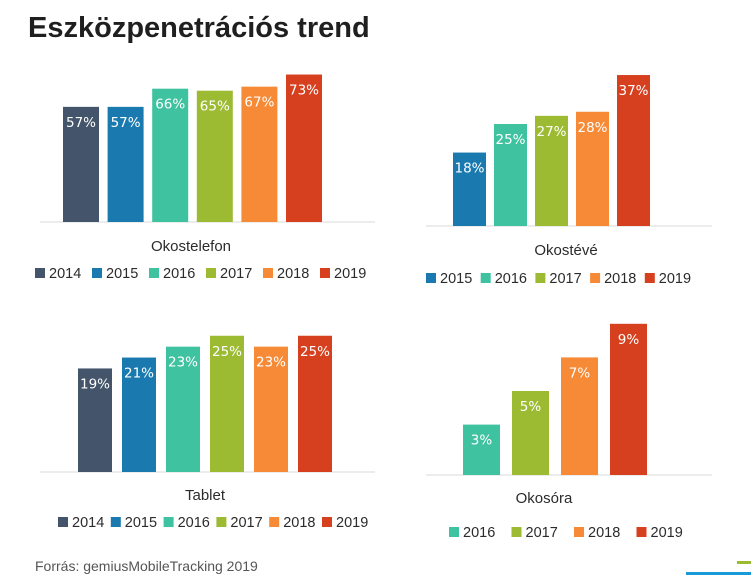 Image resolution: width=751 pixels, height=577 pixels. What do you see at coordinates (215, 107) in the screenshot?
I see `chart-1-data-label-2017: 65%` at bounding box center [215, 107].